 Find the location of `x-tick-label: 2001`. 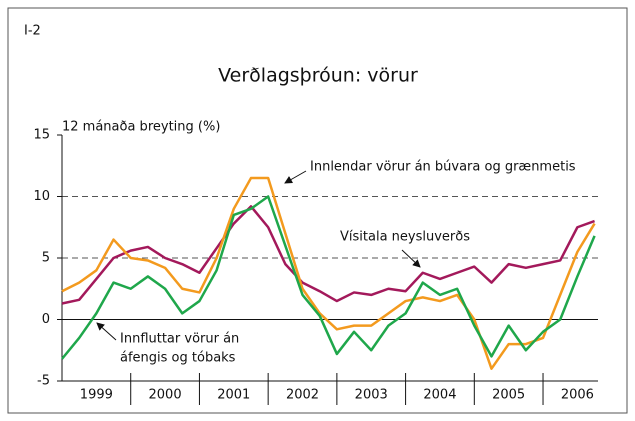

x-tick-label: 2001 is located at coordinates (233, 395).